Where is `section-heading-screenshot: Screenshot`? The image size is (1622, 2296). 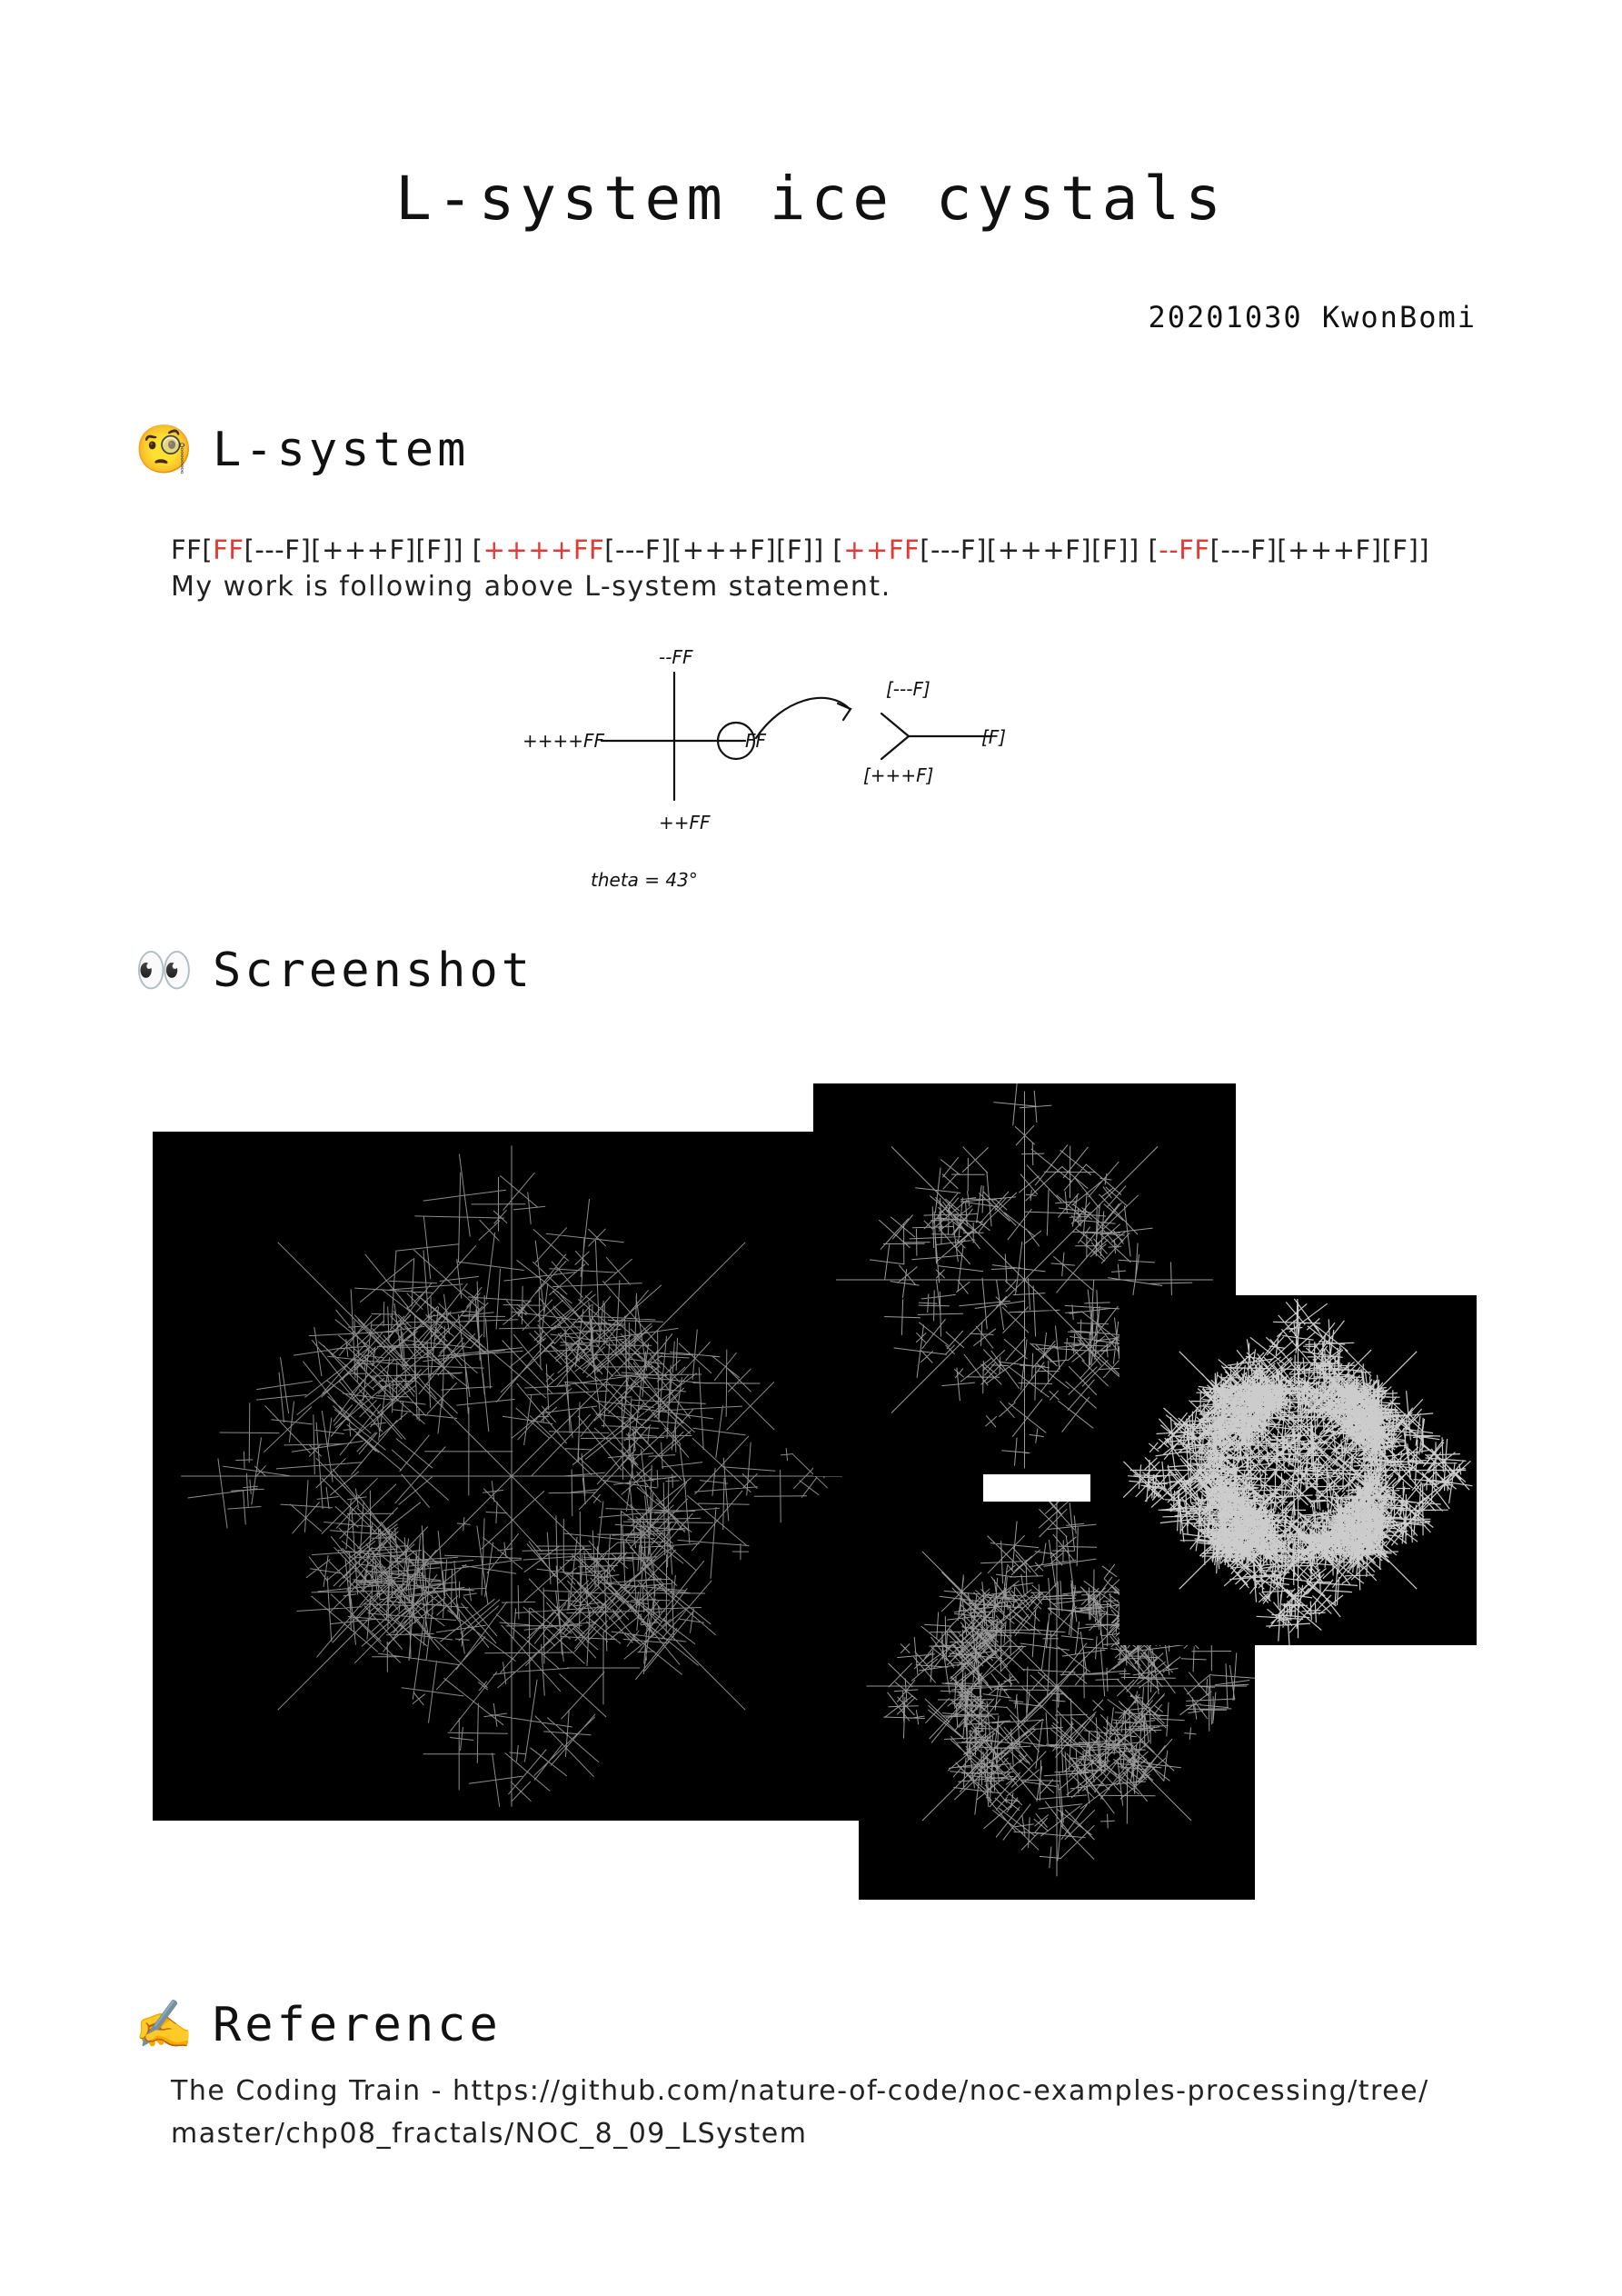
section-heading-screenshot: Screenshot is located at coordinates (373, 970).